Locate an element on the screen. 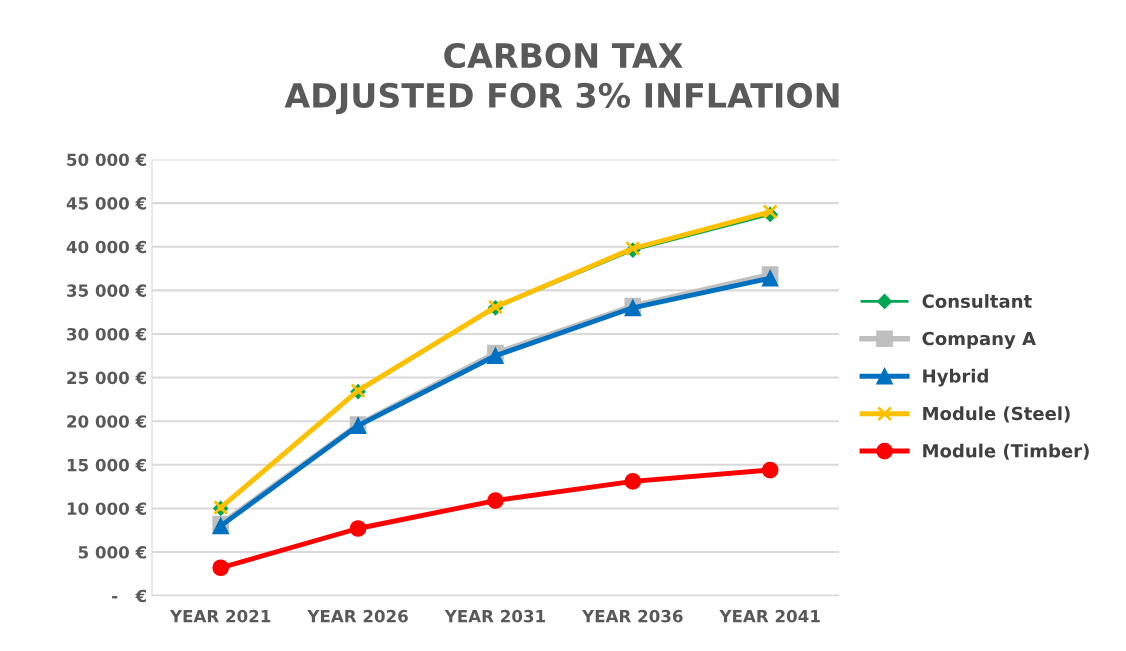 This screenshot has height=651, width=1126. y-tick-label: 35 000 € is located at coordinates (107, 290).